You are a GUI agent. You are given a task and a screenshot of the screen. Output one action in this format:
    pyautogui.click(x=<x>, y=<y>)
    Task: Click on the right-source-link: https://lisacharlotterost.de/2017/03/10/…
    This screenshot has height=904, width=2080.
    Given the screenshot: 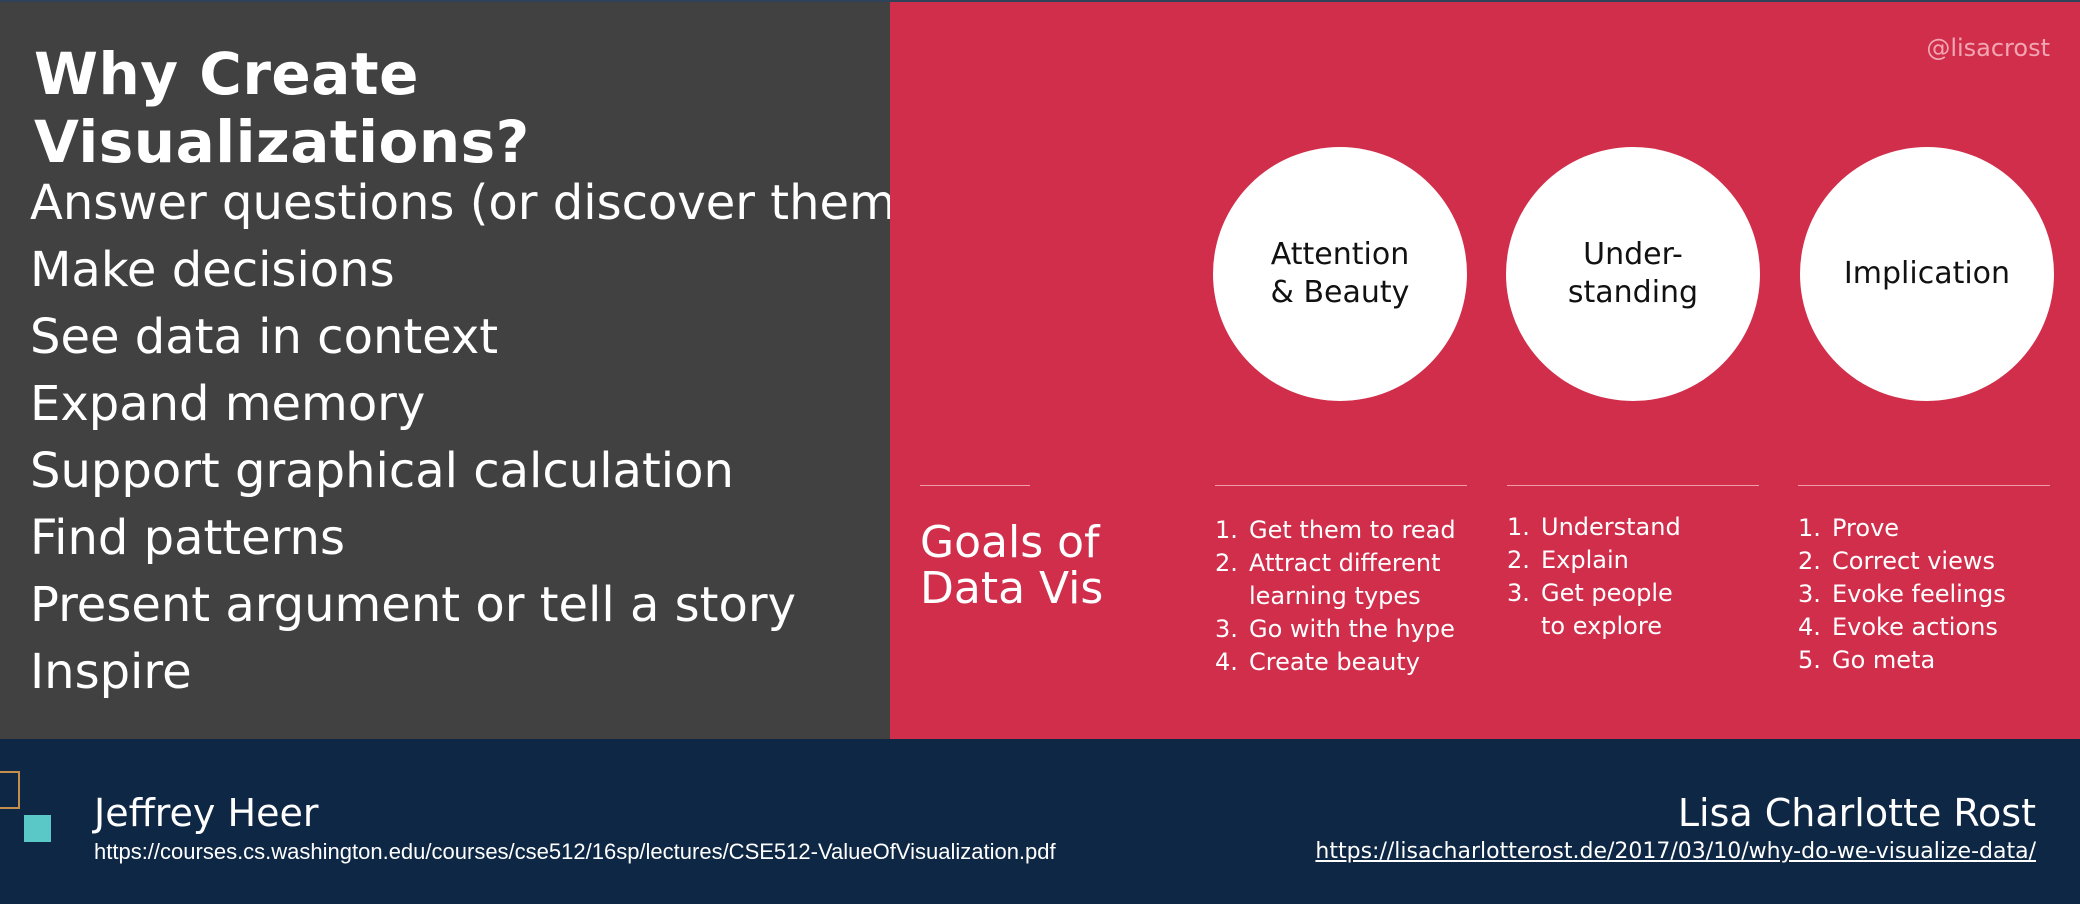 What is the action you would take?
    pyautogui.click(x=1675, y=851)
    